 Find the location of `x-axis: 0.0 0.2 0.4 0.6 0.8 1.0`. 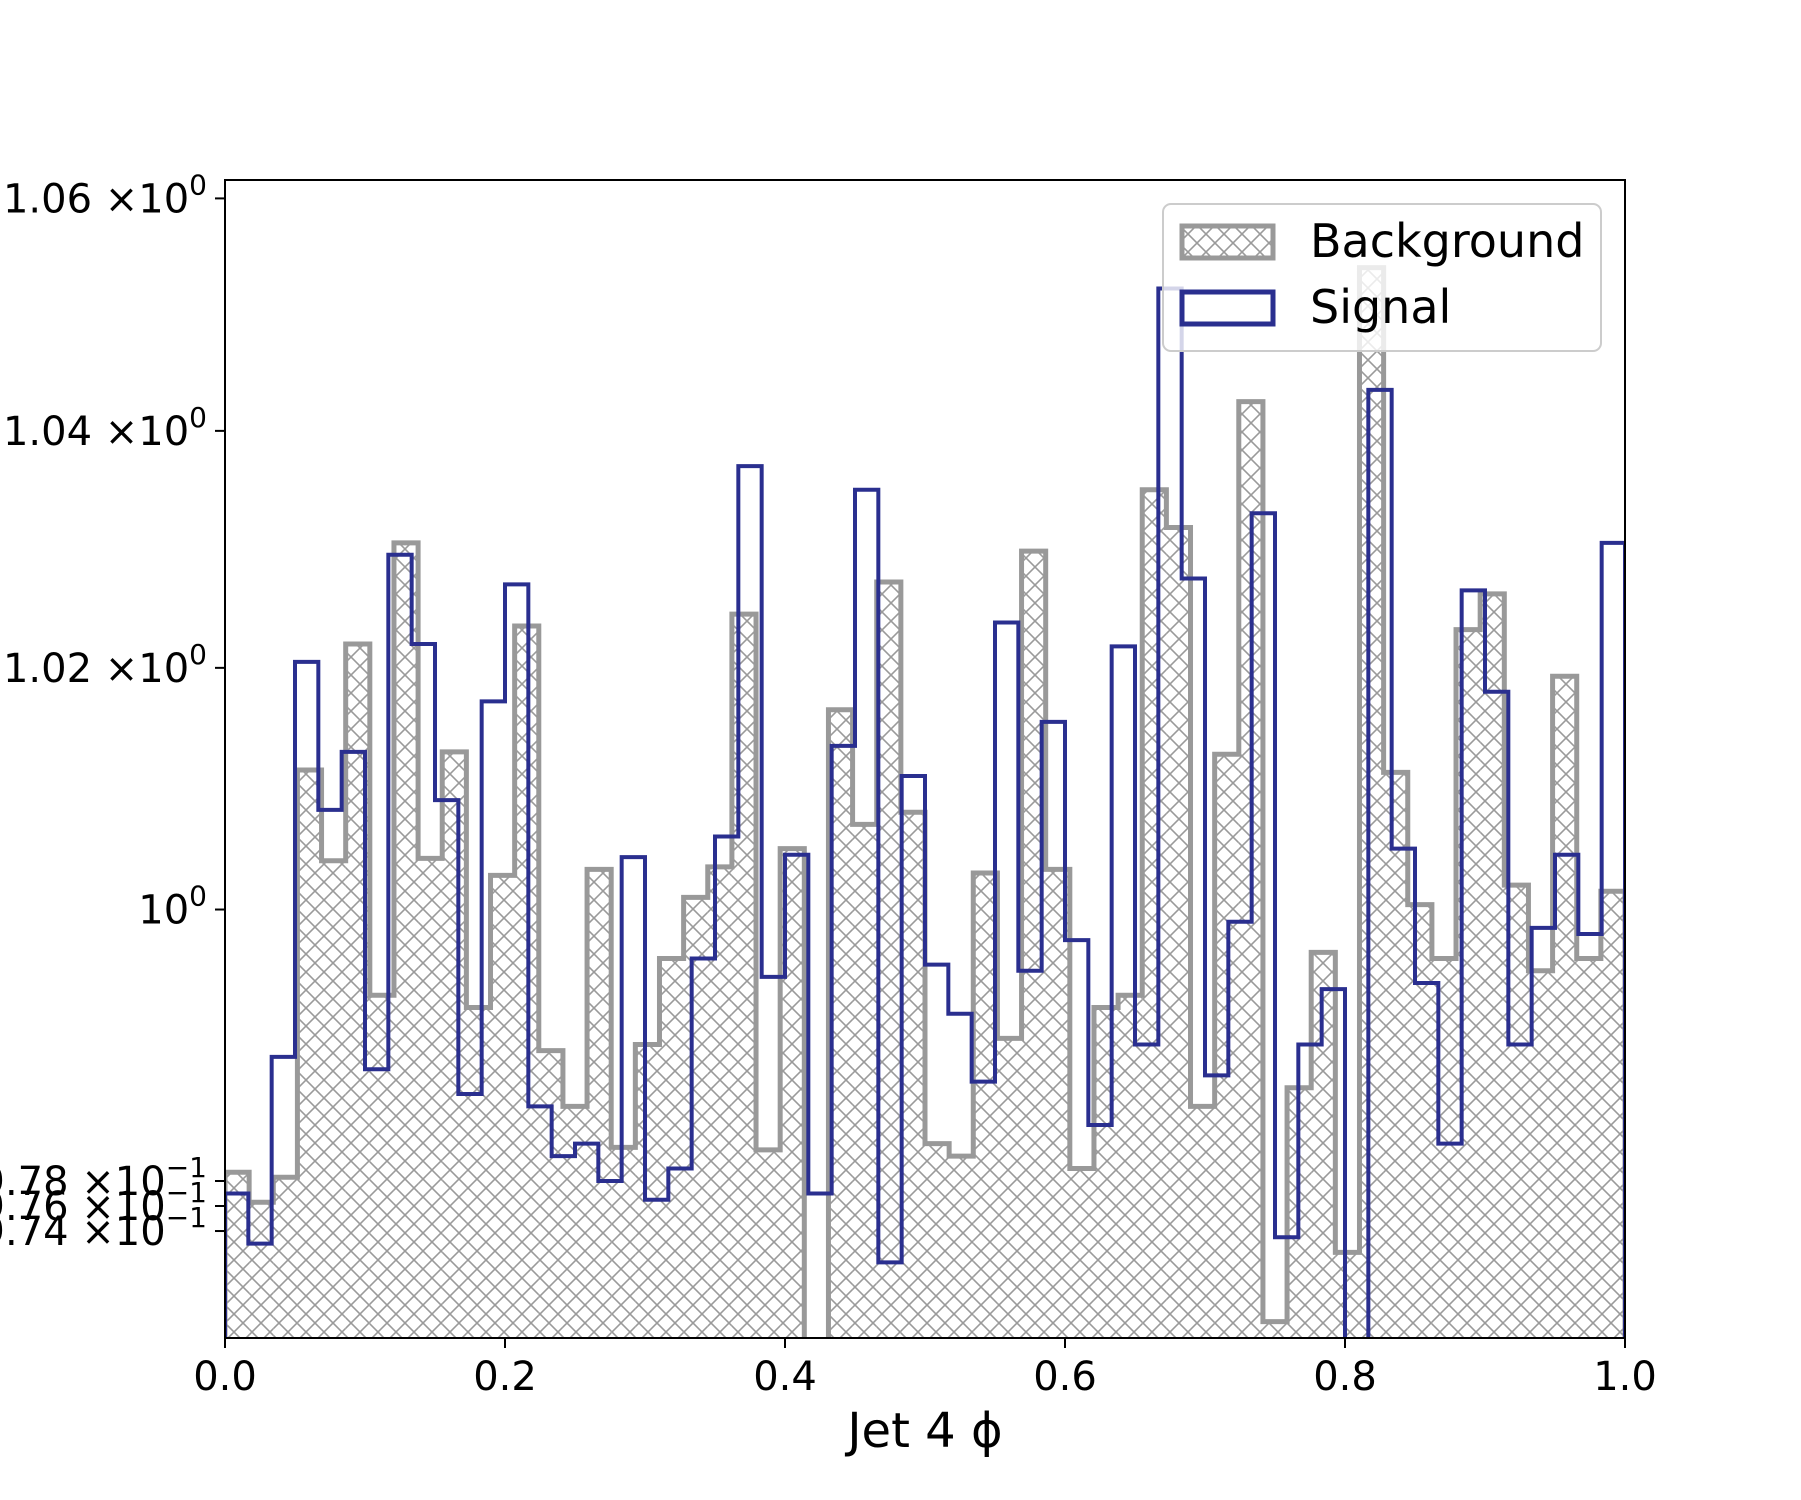

x-axis: 0.0 0.2 0.4 0.6 0.8 1.0 is located at coordinates (925, 1369).